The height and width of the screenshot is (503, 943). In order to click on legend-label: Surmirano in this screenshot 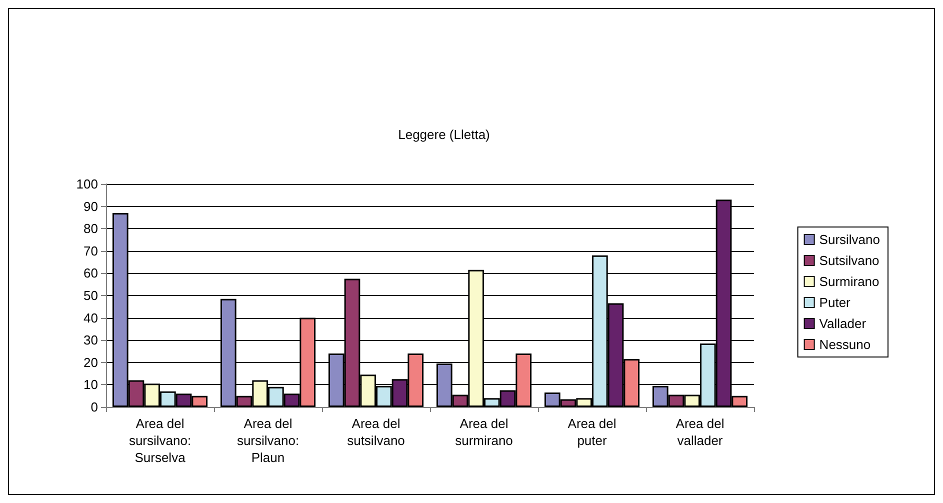, I will do `click(849, 281)`.